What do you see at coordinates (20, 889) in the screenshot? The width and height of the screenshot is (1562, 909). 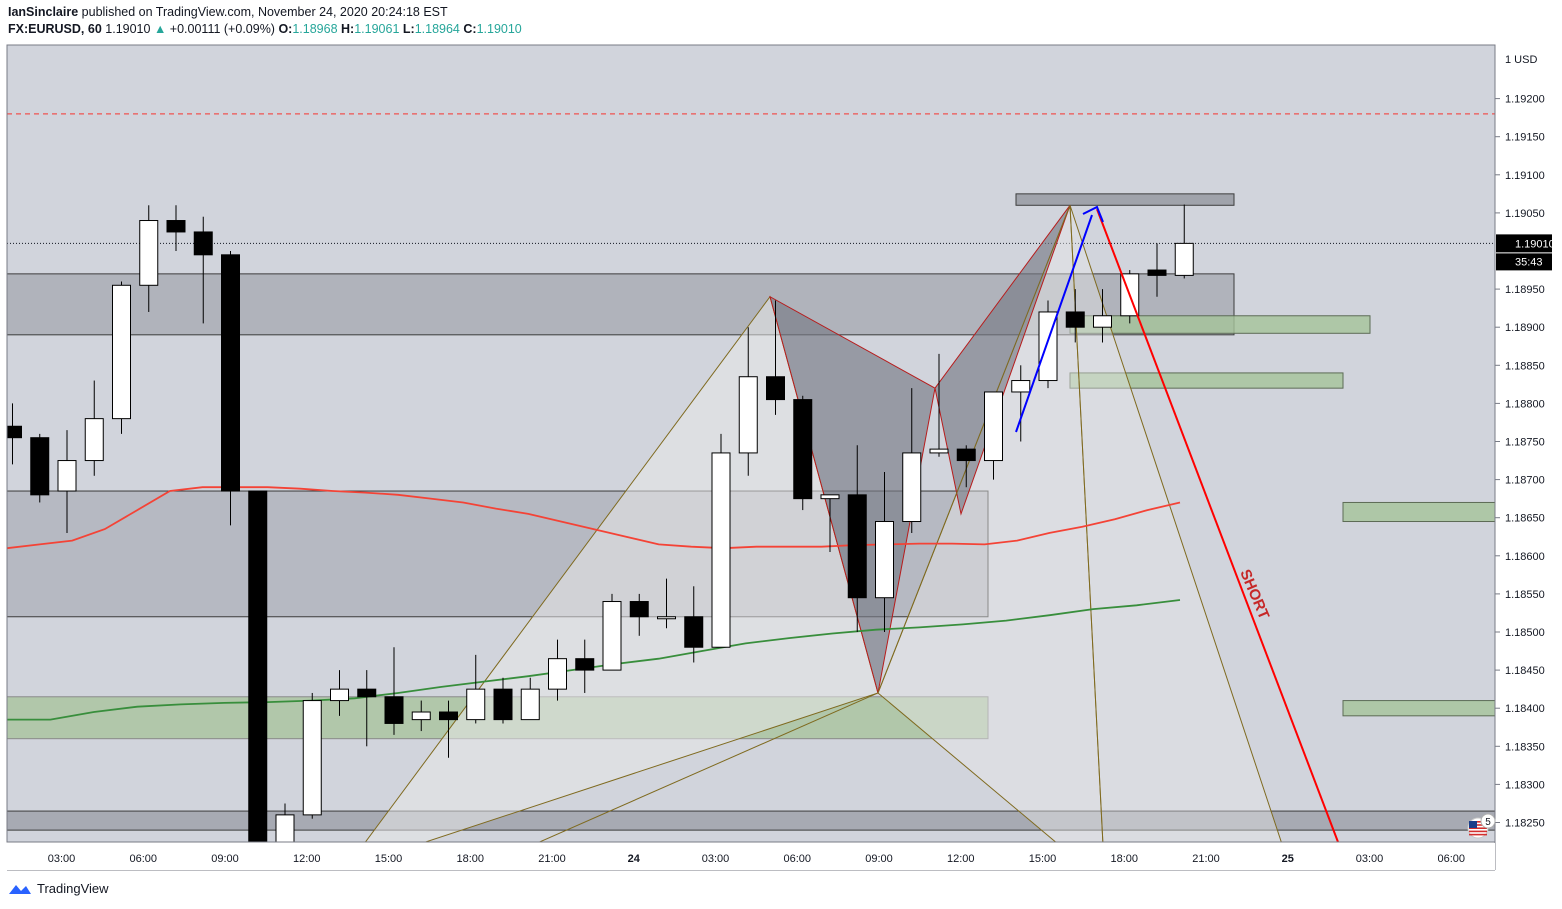 I see `tradingview-logo-icon` at bounding box center [20, 889].